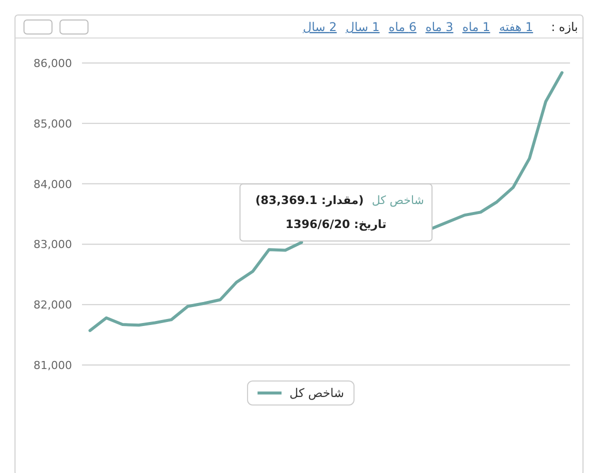 The width and height of the screenshot is (600, 473). What do you see at coordinates (439, 27) in the screenshot?
I see `text: 3 ماه` at bounding box center [439, 27].